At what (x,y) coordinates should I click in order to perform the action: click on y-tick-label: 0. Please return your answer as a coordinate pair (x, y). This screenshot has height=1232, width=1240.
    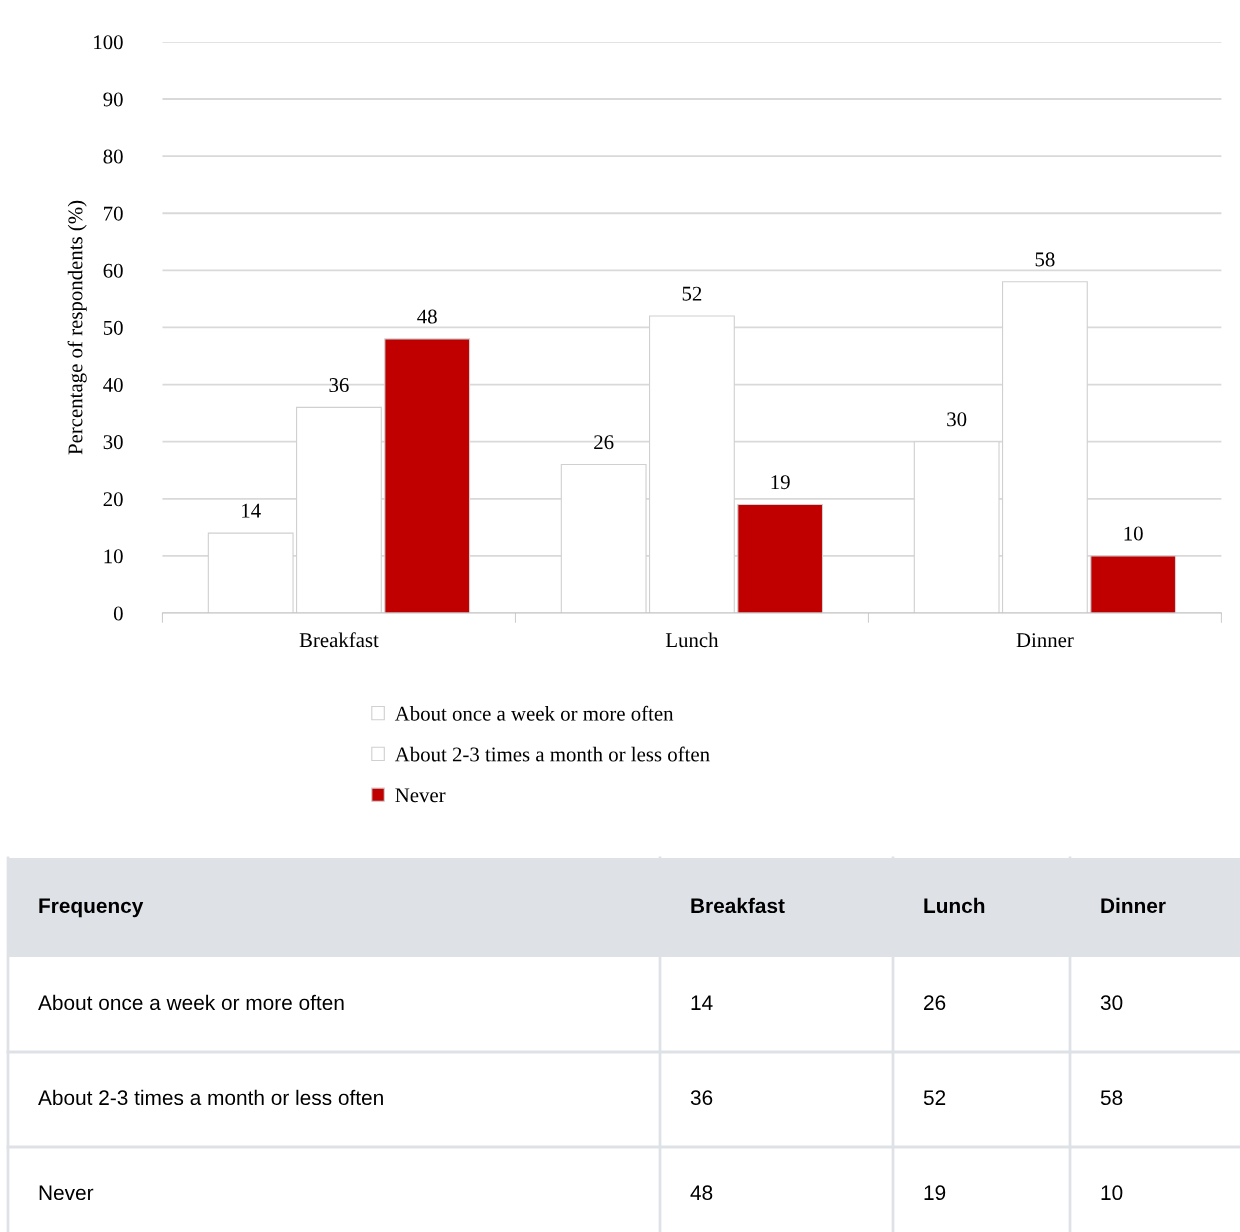
    Looking at the image, I should click on (118, 613).